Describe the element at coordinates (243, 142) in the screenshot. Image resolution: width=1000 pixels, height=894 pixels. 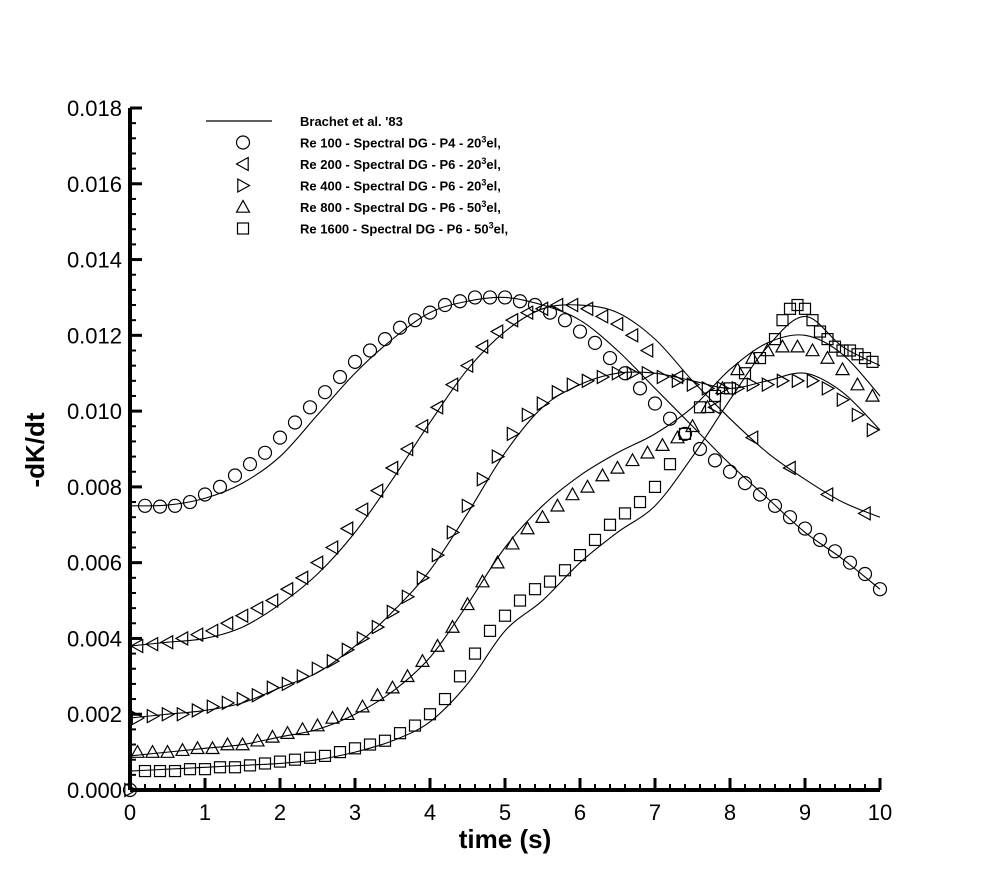
I see `legend-circle-symbol` at that location.